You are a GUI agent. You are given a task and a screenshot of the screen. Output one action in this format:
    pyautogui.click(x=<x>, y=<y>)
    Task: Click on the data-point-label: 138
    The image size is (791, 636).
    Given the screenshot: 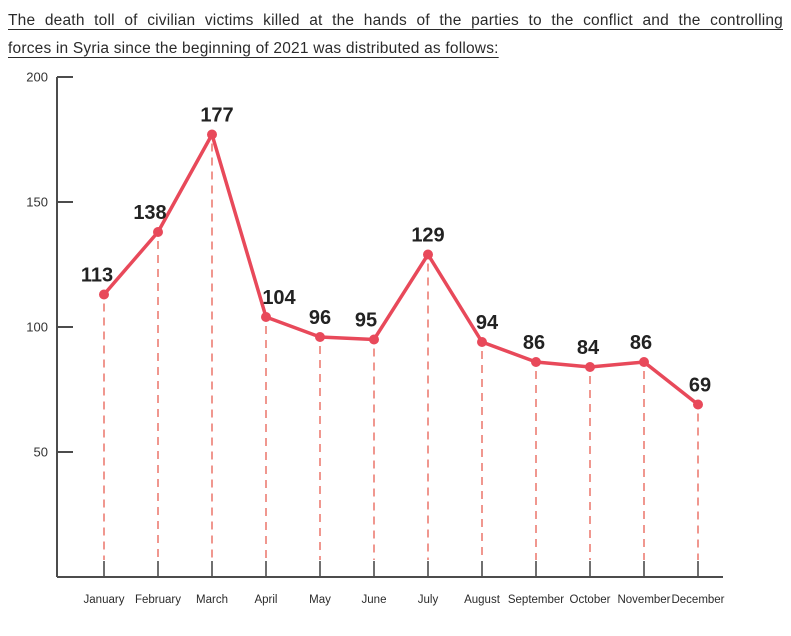 What is the action you would take?
    pyautogui.click(x=149, y=213)
    